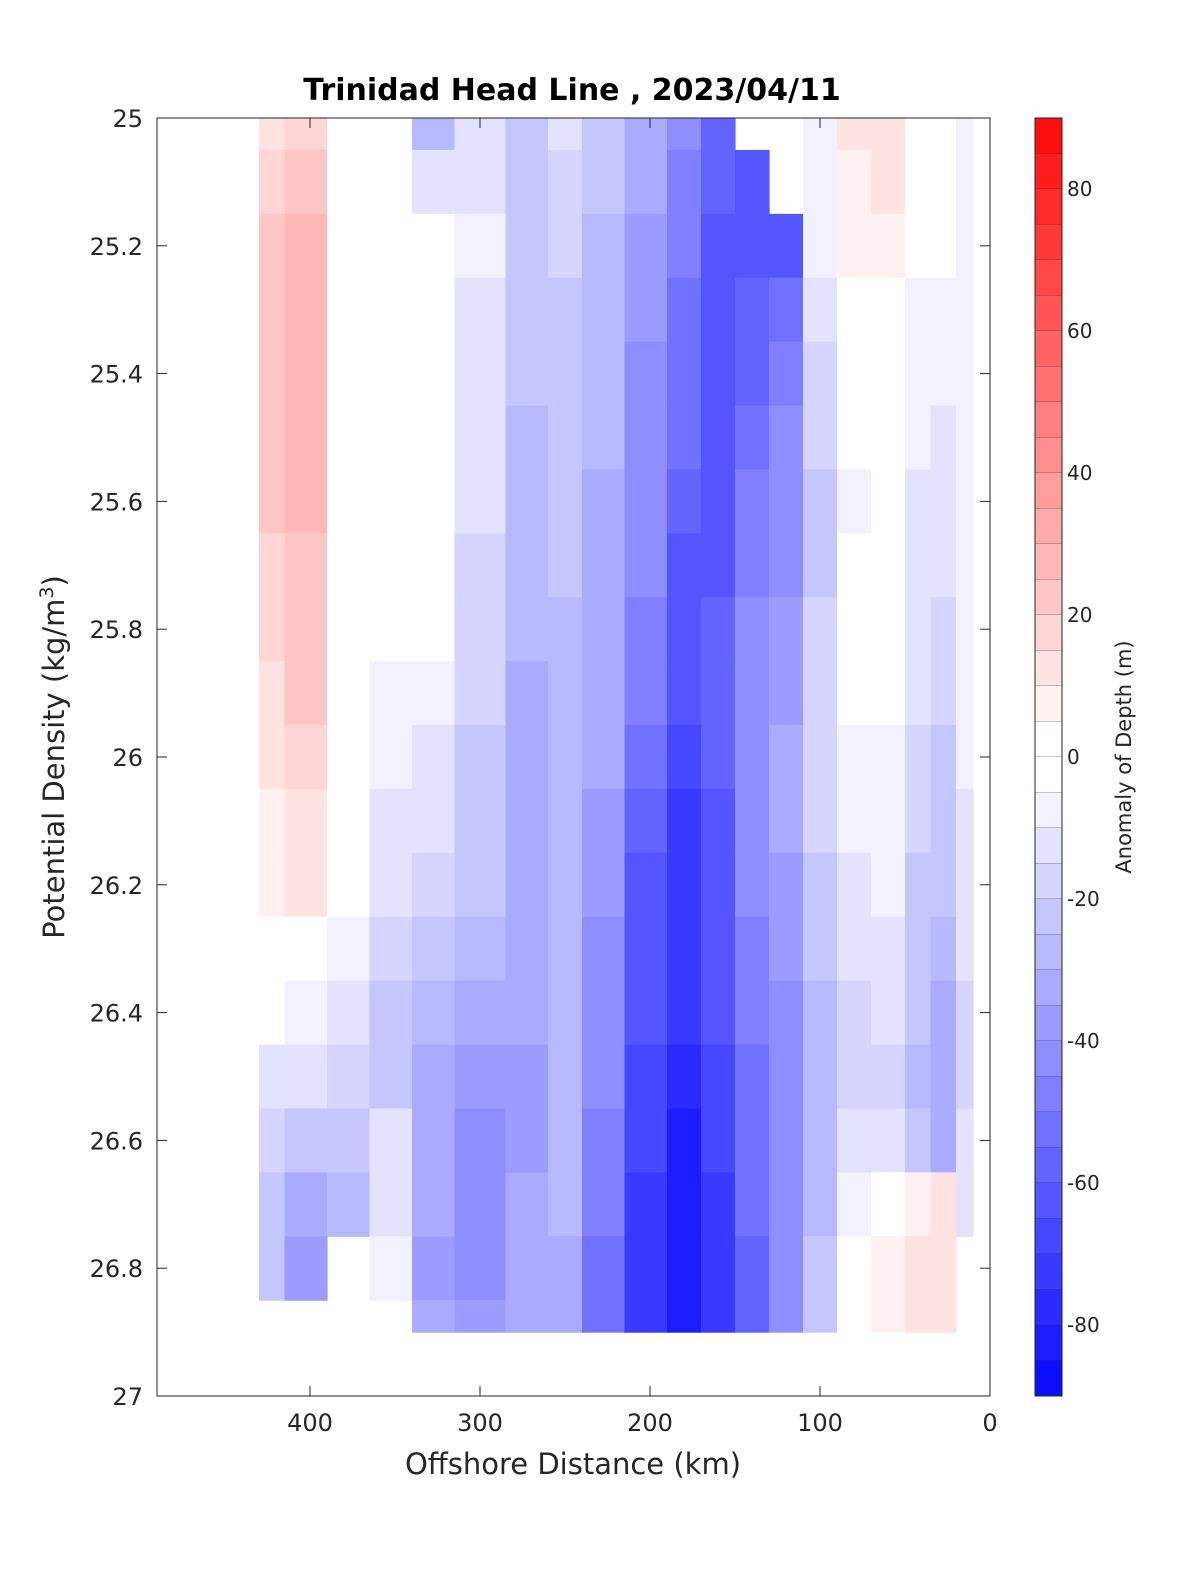 This screenshot has width=1200, height=1575. Describe the element at coordinates (116, 886) in the screenshot. I see `y-tick-label: 26.2` at that location.